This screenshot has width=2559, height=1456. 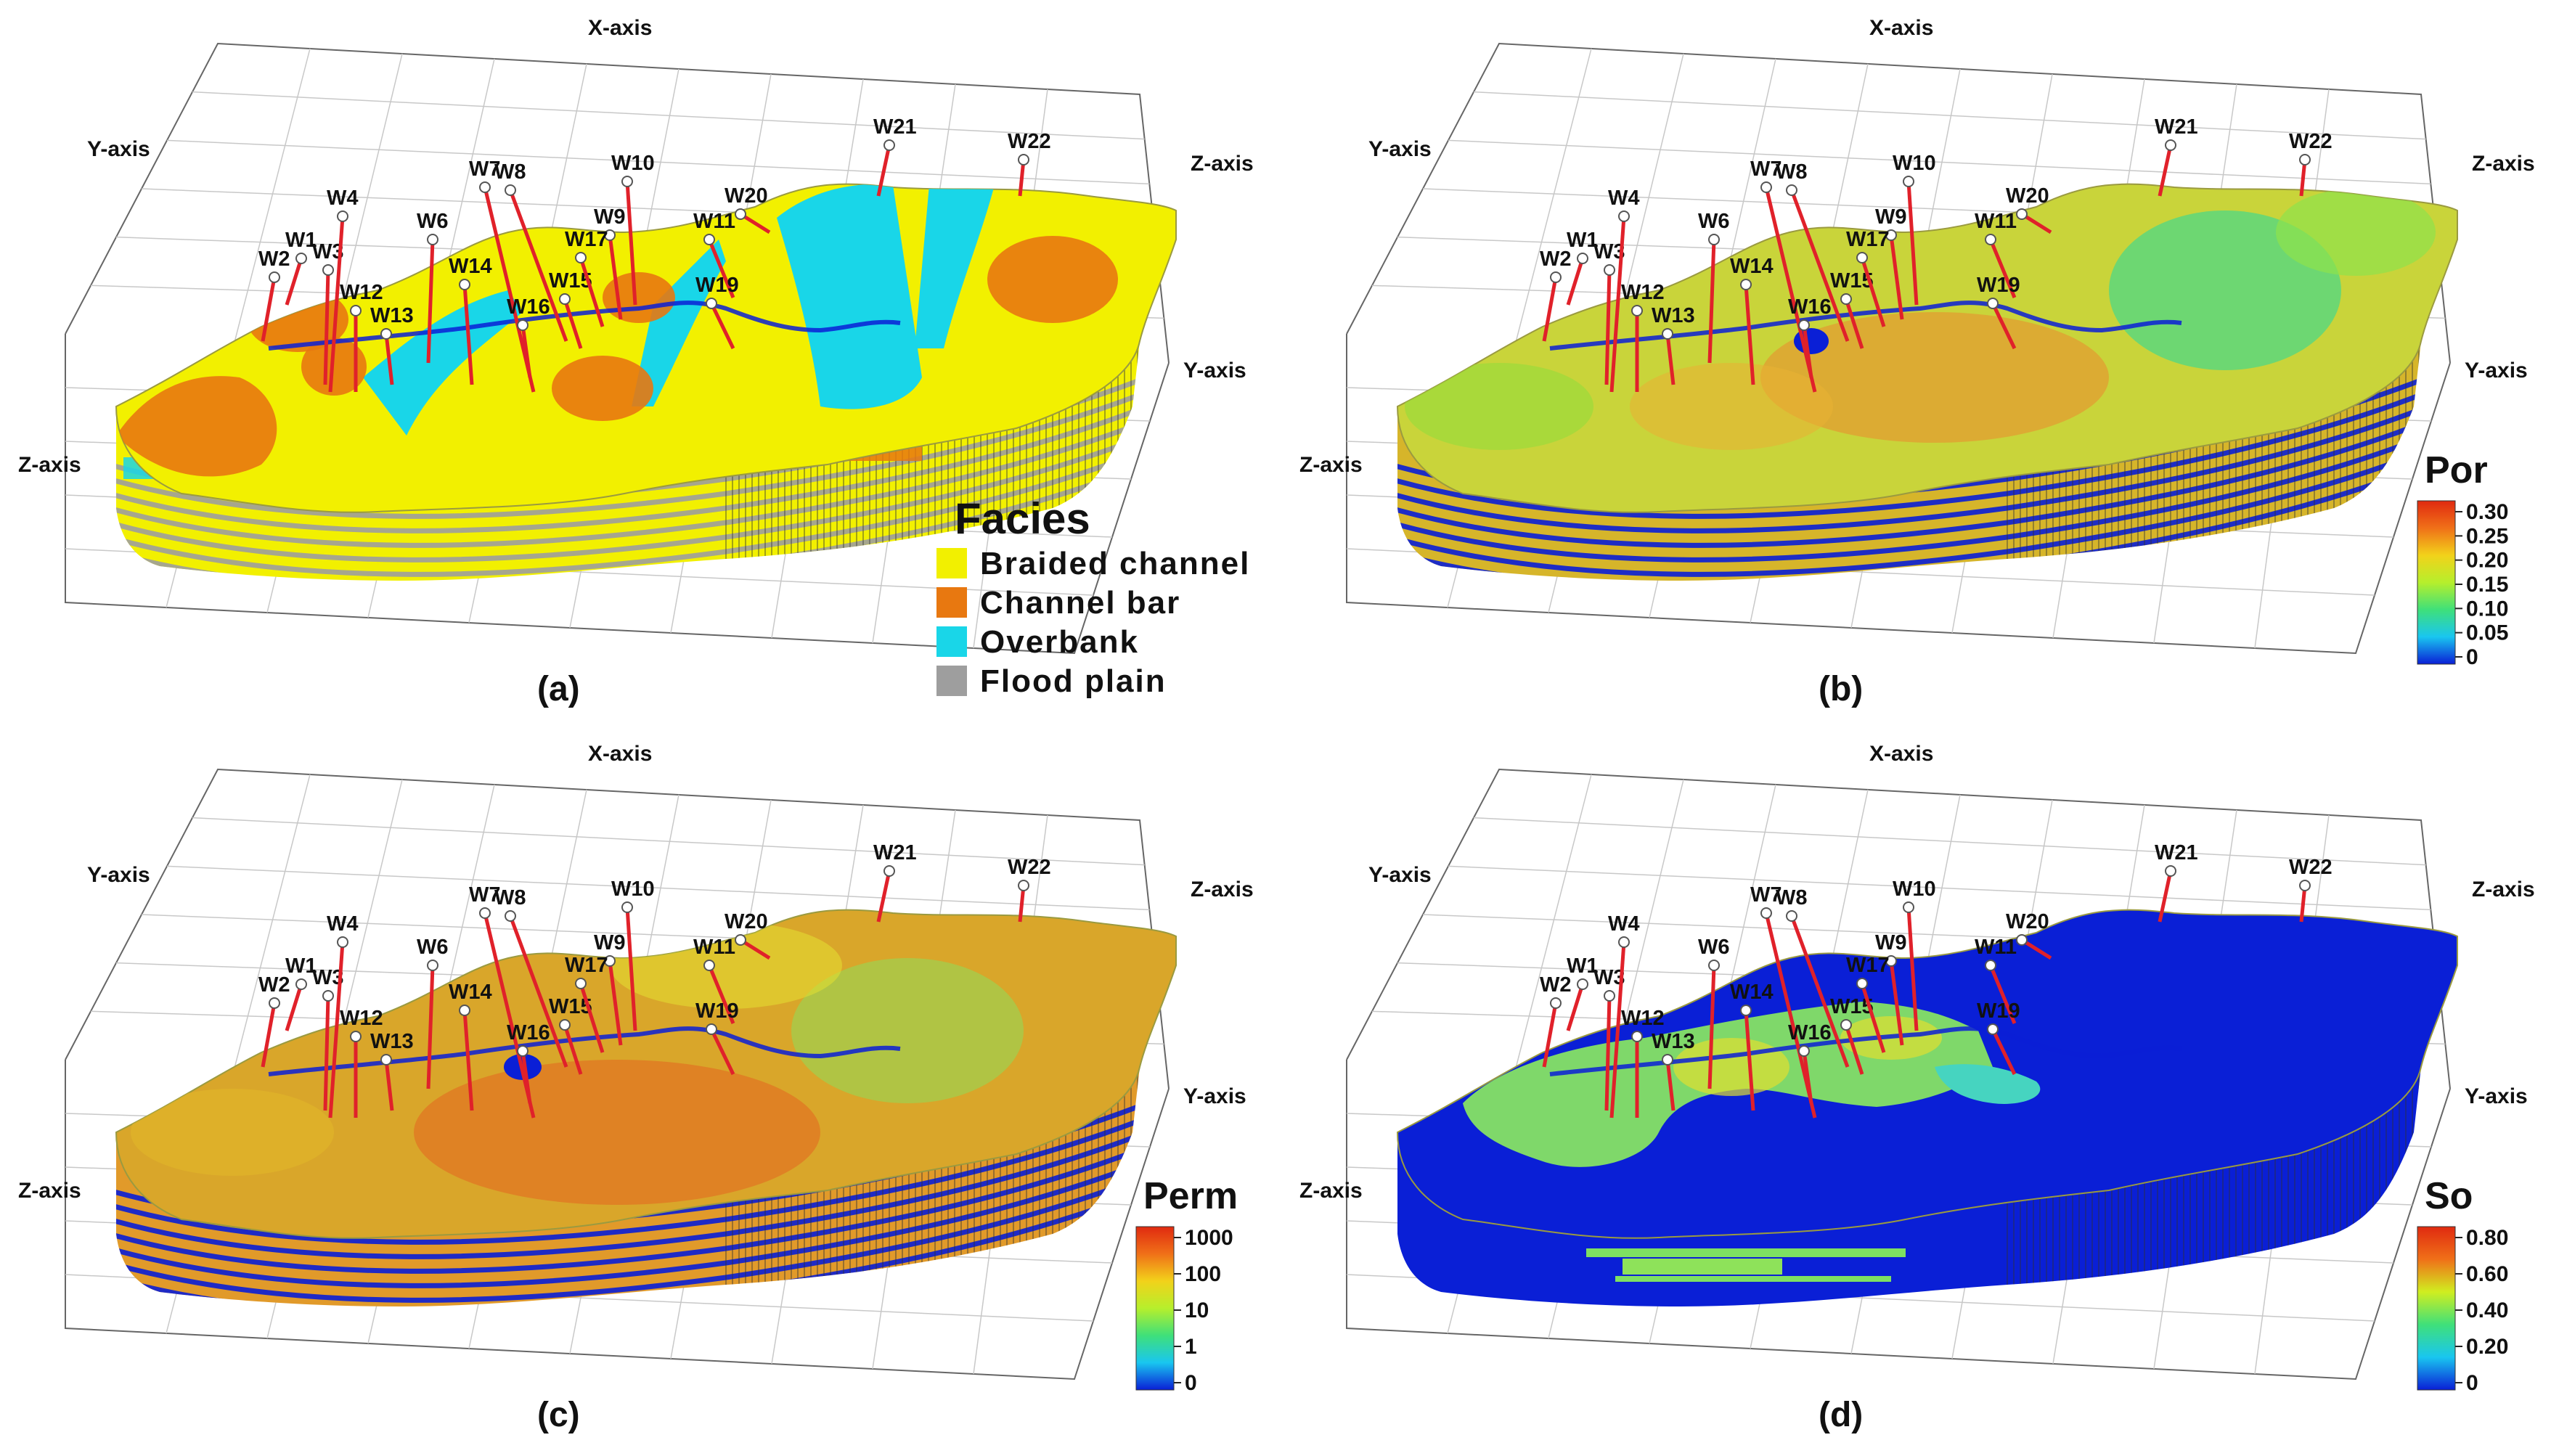 What do you see at coordinates (610, 988) in the screenshot?
I see `well-w9: W9` at bounding box center [610, 988].